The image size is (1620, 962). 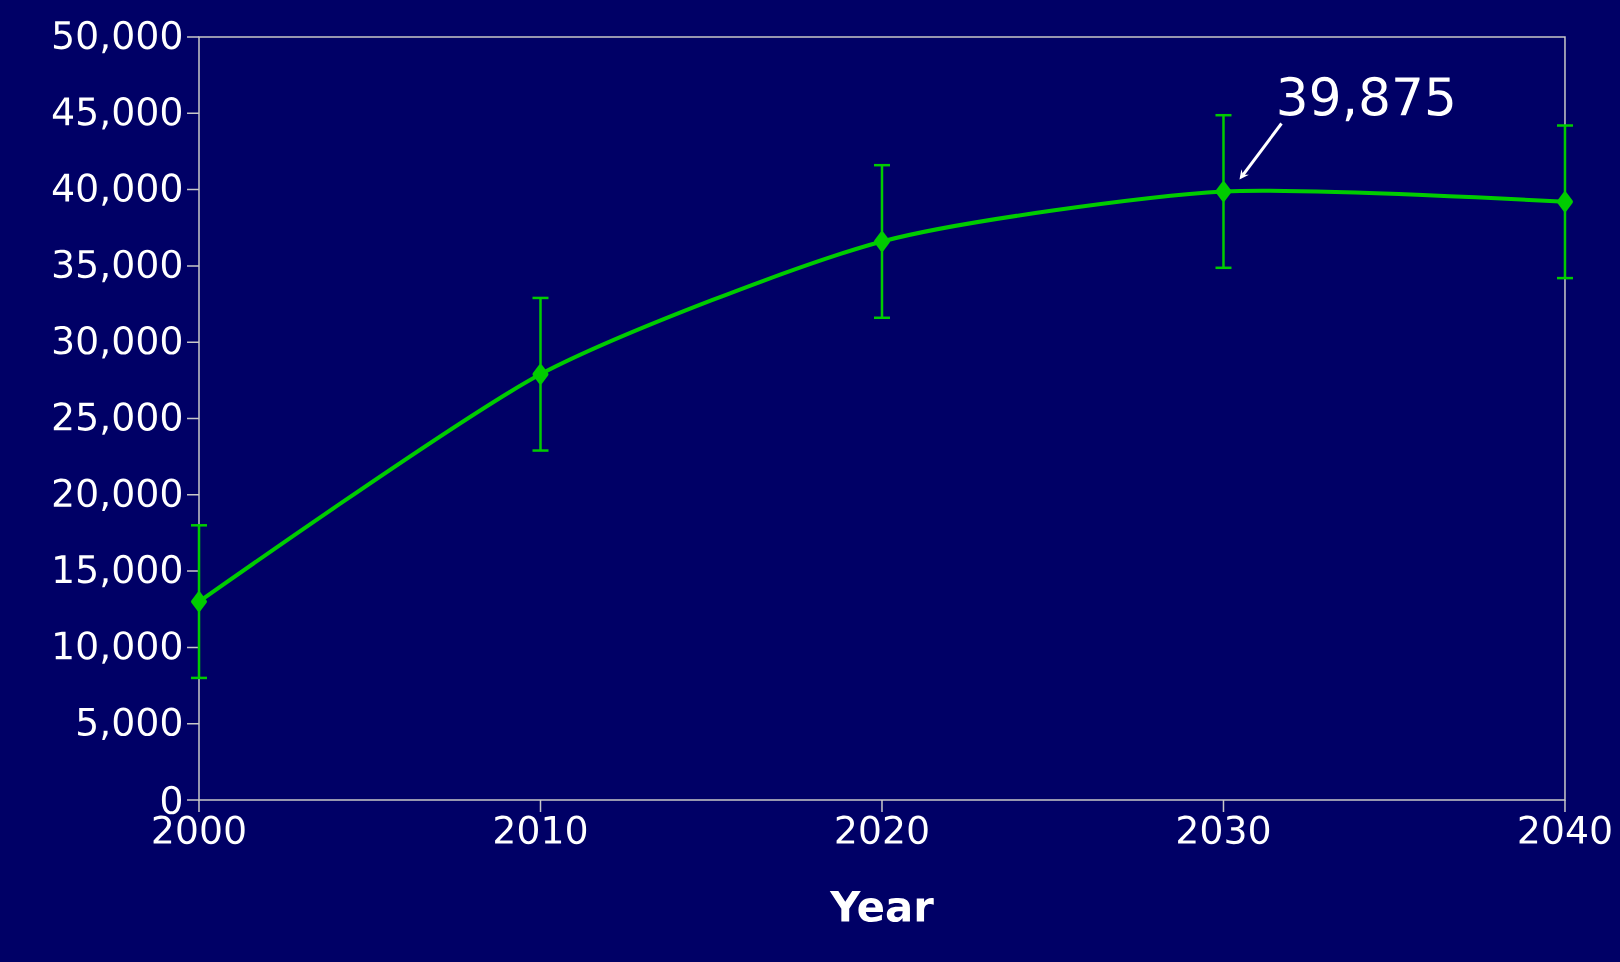 I want to click on y-tick-label: 15,000, so click(x=118, y=571).